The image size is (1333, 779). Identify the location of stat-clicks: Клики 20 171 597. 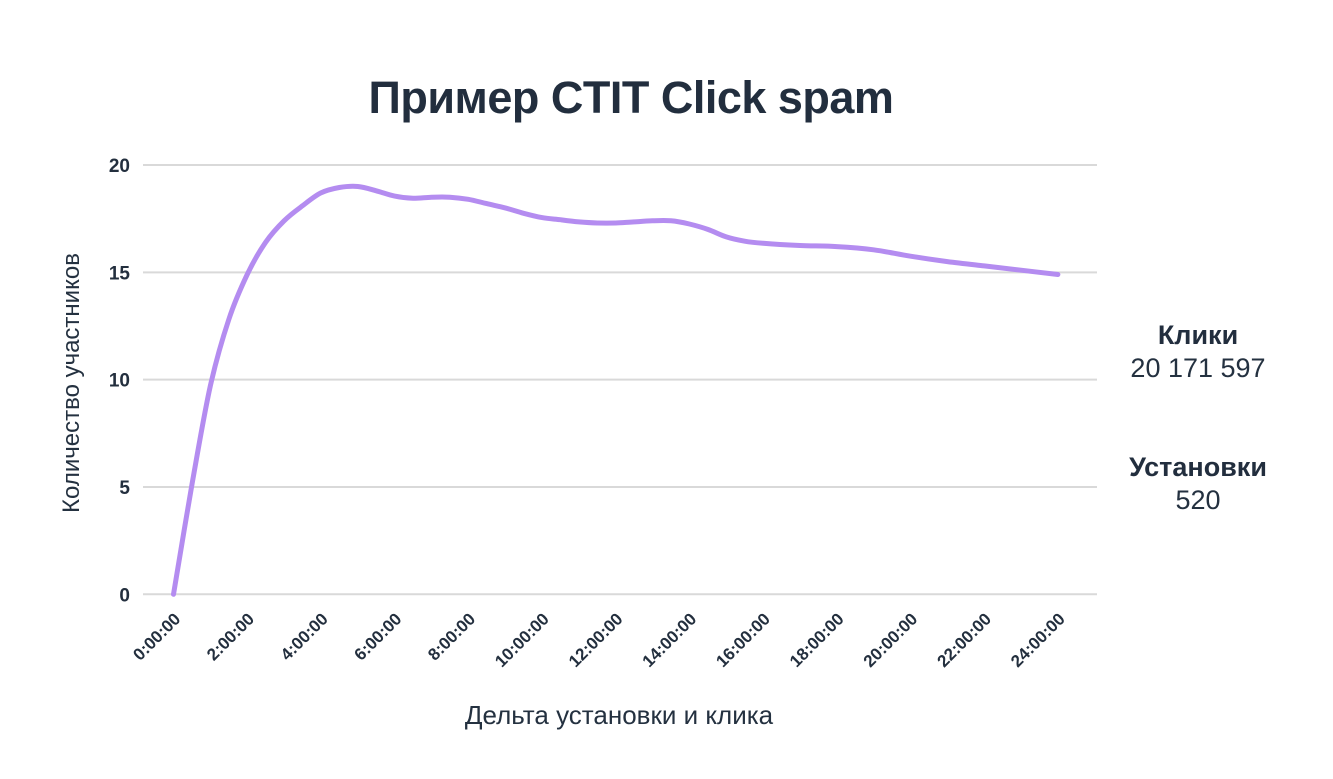
(1198, 351).